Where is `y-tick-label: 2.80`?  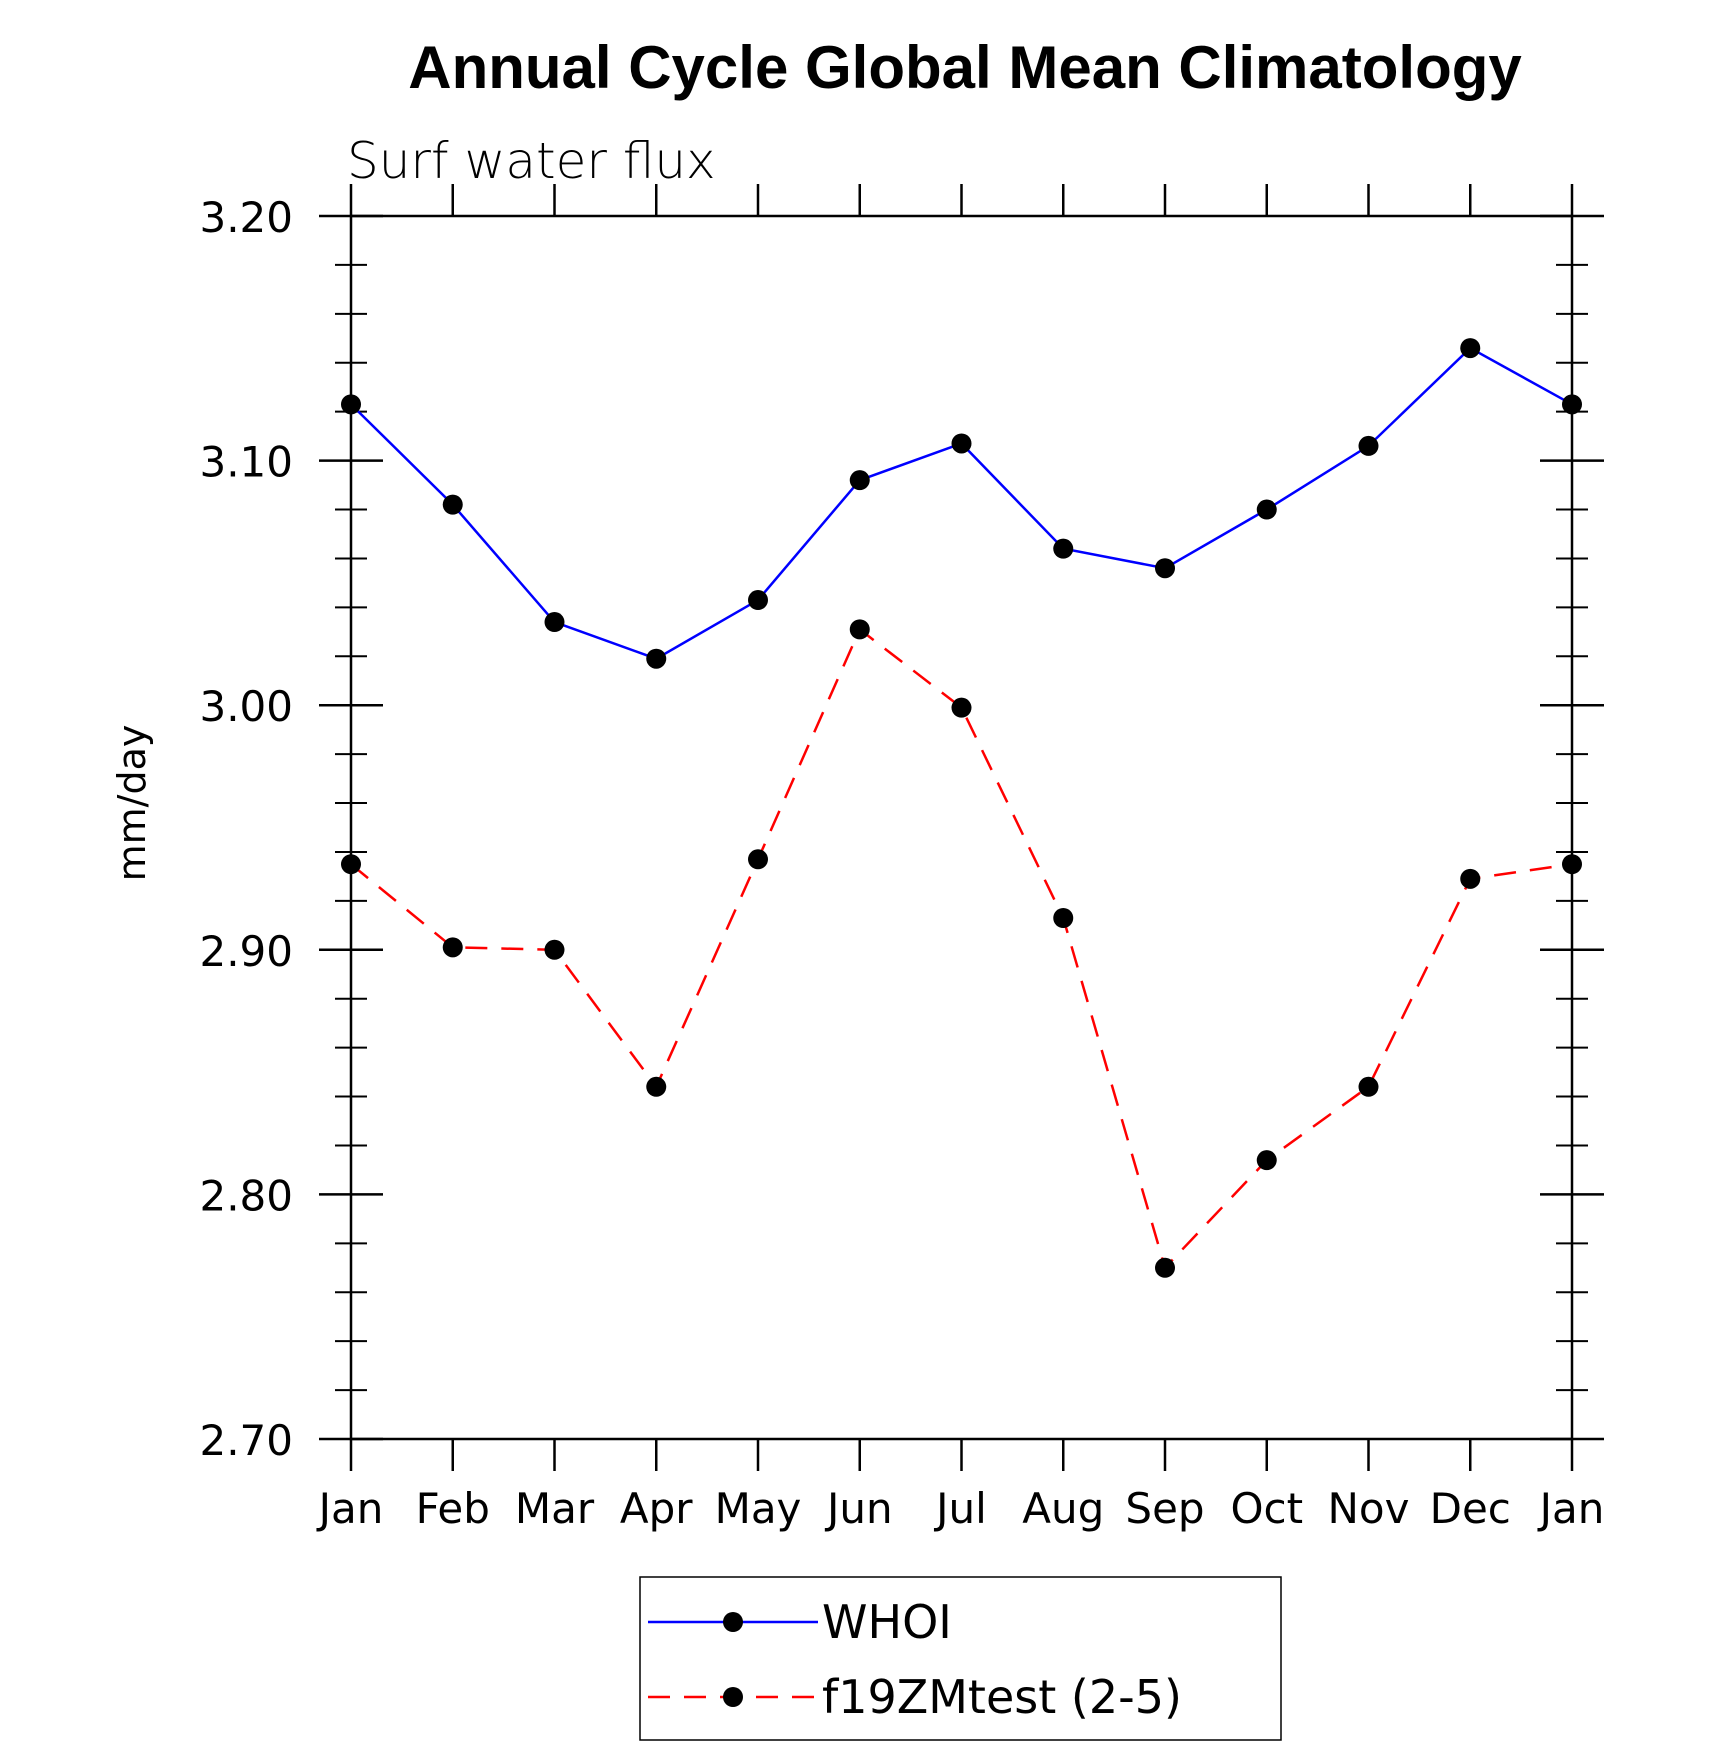 y-tick-label: 2.80 is located at coordinates (246, 1195).